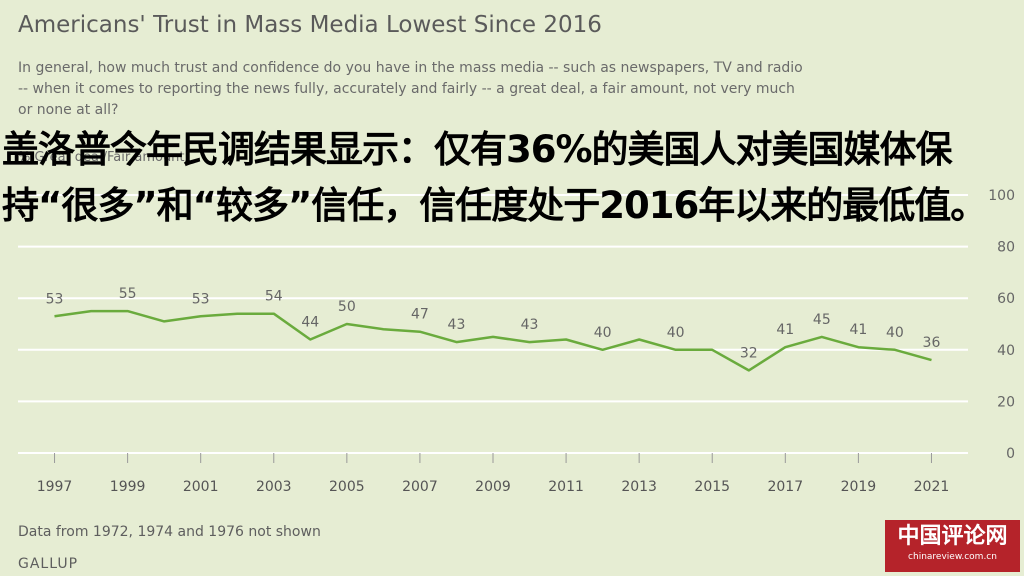  What do you see at coordinates (639, 487) in the screenshot?
I see `x-tick-label: 2013` at bounding box center [639, 487].